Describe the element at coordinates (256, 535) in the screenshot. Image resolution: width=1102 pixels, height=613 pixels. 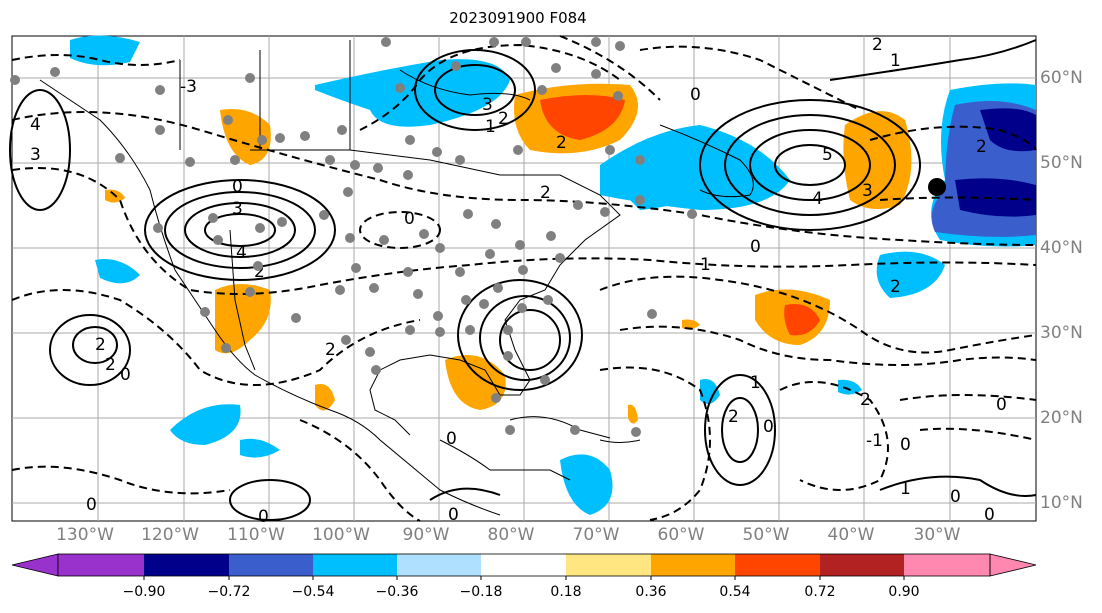
I see `longitude-label: 110°W` at that location.